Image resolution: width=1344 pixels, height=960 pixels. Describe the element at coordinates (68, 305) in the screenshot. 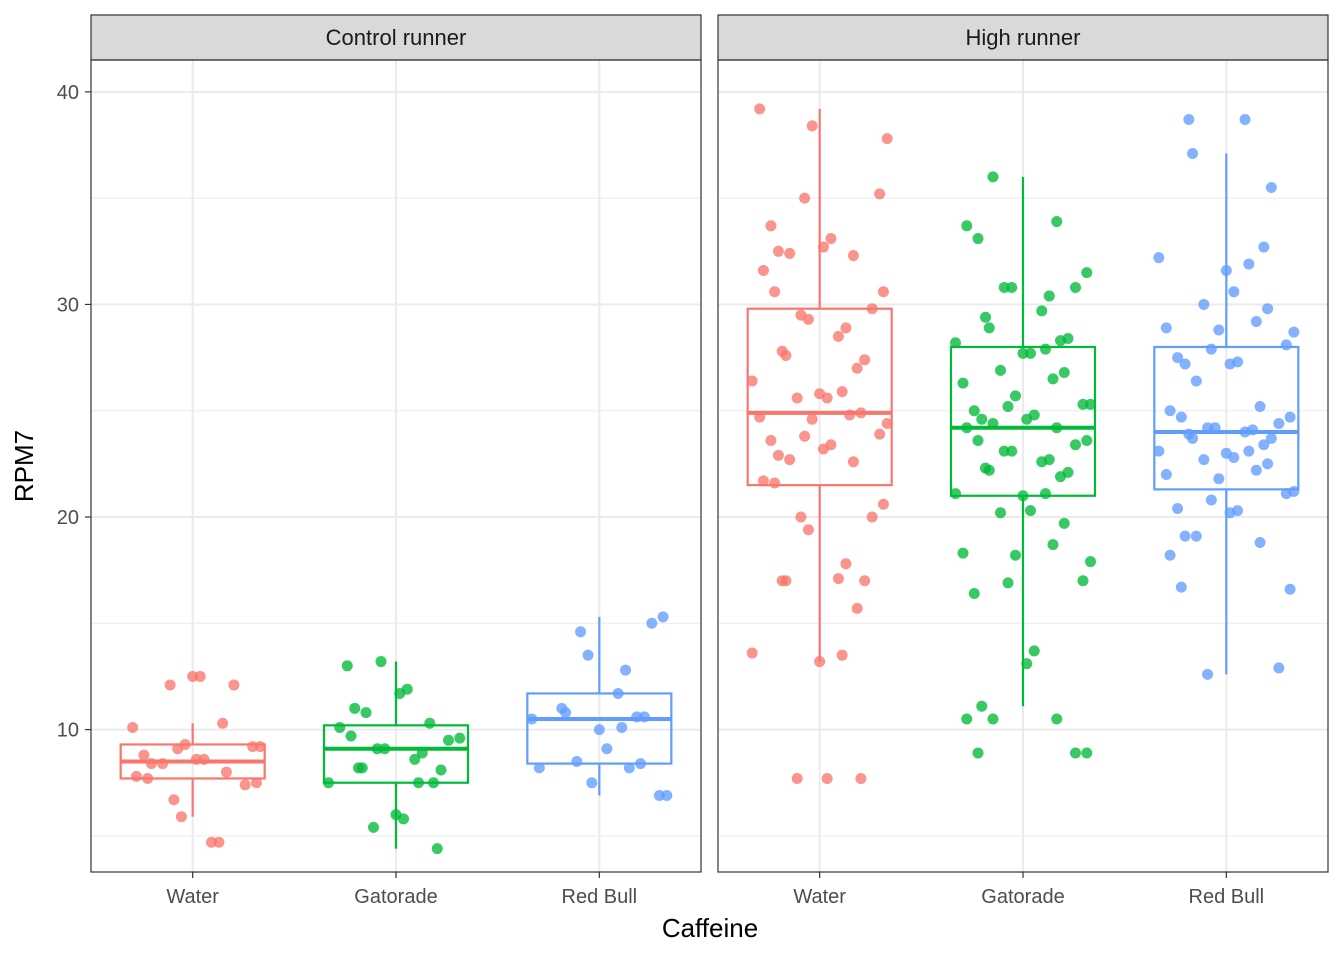

I see `y-tick-label: 30` at that location.